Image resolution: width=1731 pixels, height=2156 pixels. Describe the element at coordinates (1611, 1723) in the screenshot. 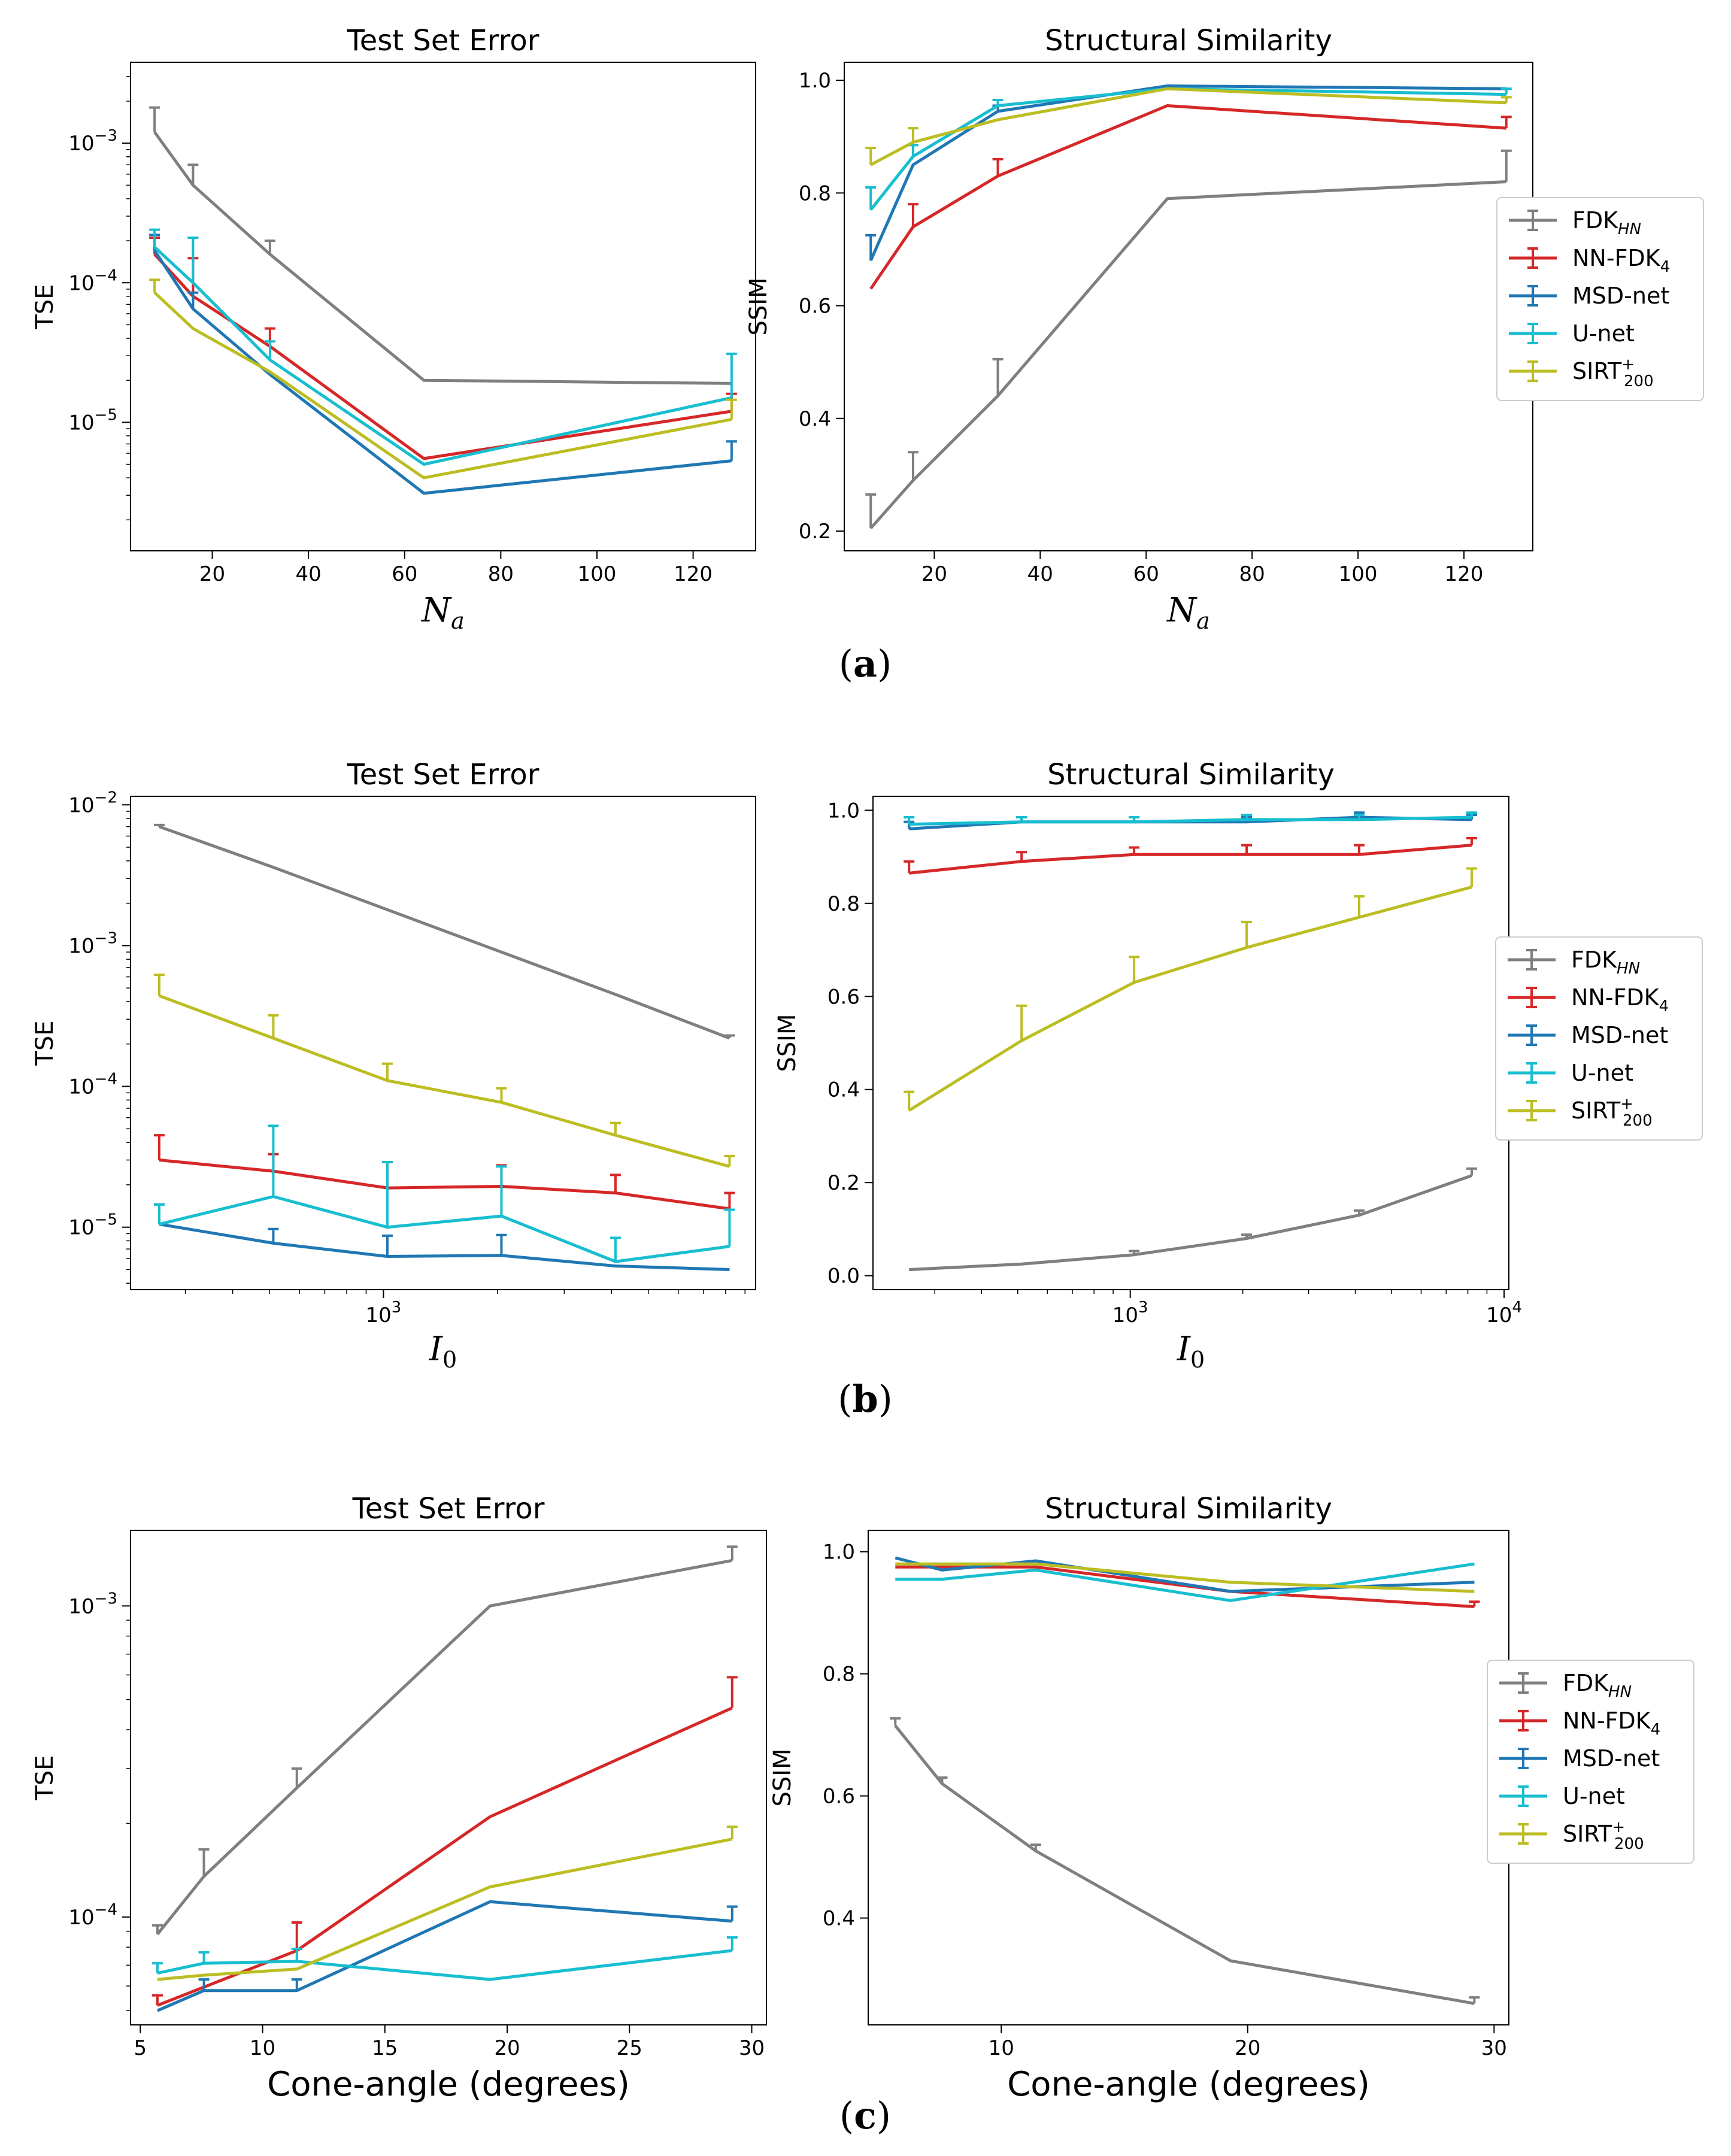

I see `legend-label: NN-FDK4` at that location.